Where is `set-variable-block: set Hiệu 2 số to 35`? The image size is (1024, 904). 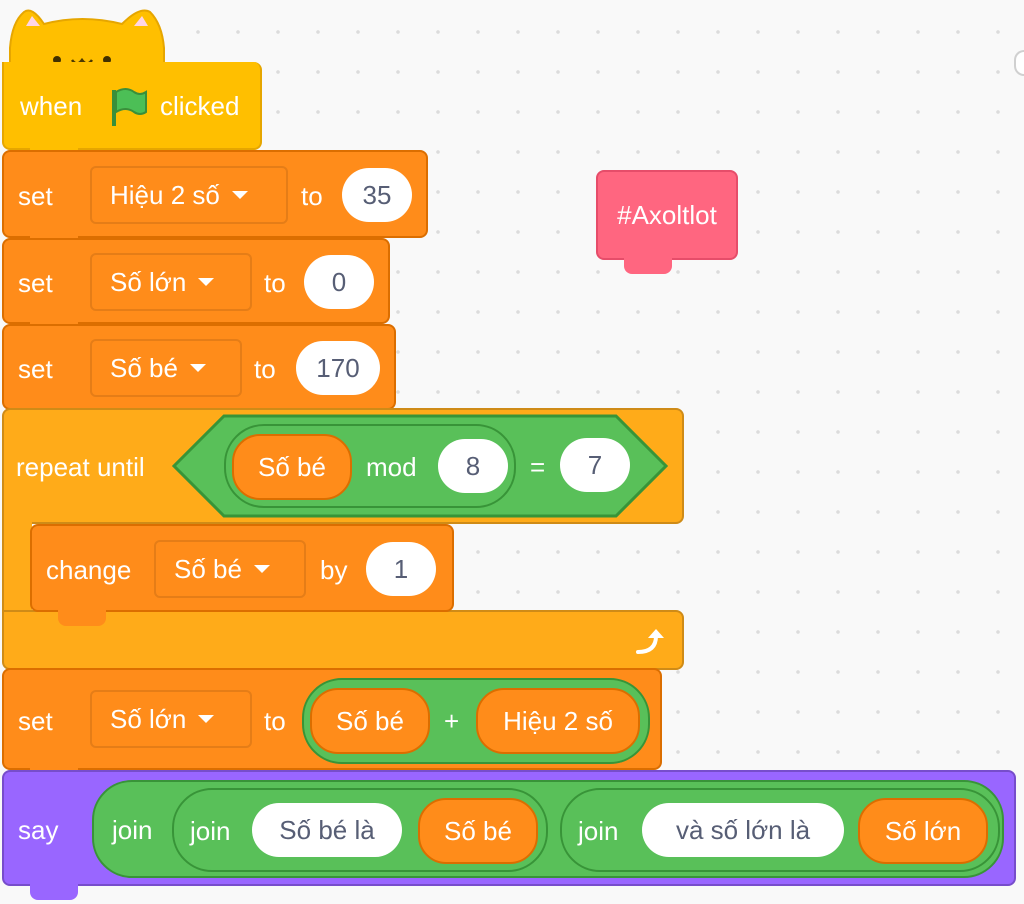 set-variable-block: set Hiệu 2 số to 35 is located at coordinates (215, 194).